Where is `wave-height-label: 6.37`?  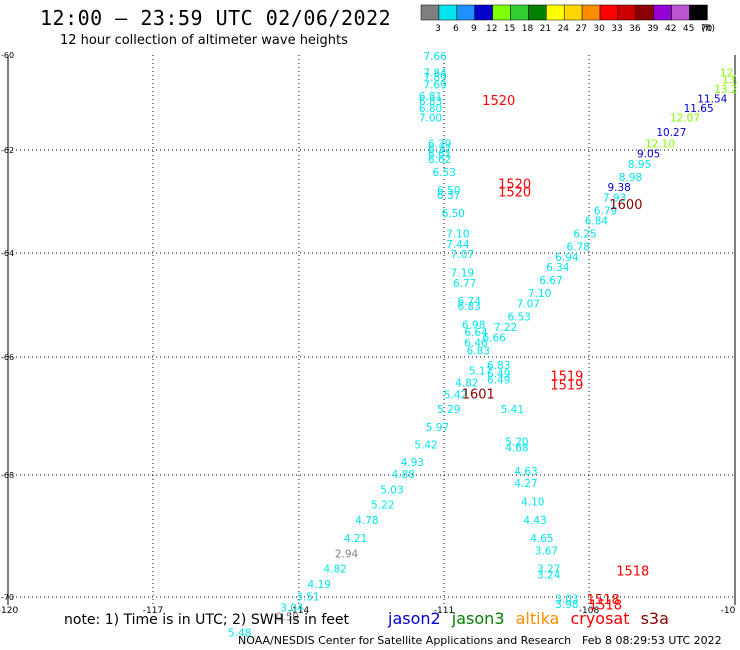 wave-height-label: 6.37 is located at coordinates (448, 196).